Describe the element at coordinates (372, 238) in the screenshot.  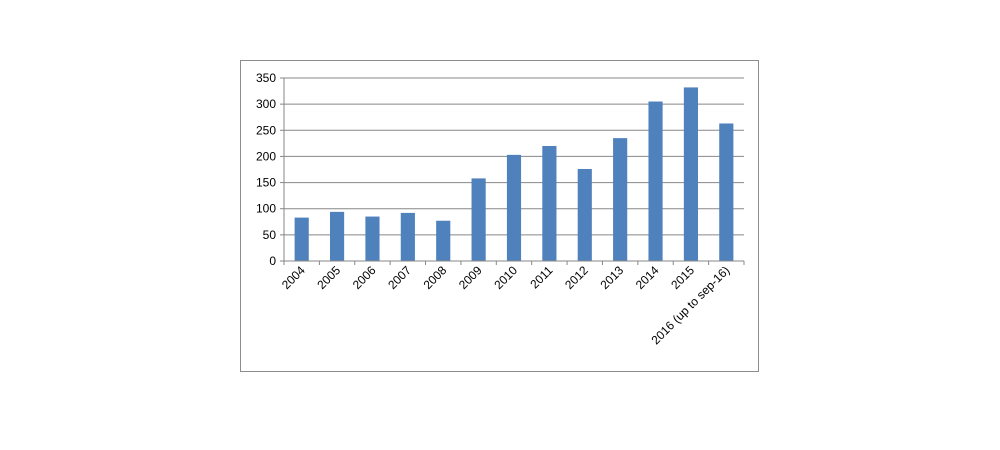
I see `bar-2006` at that location.